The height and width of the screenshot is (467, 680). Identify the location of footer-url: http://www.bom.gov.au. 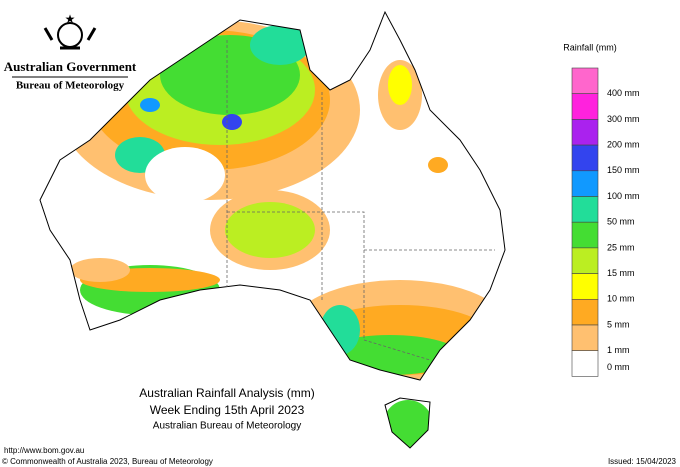
(44, 450).